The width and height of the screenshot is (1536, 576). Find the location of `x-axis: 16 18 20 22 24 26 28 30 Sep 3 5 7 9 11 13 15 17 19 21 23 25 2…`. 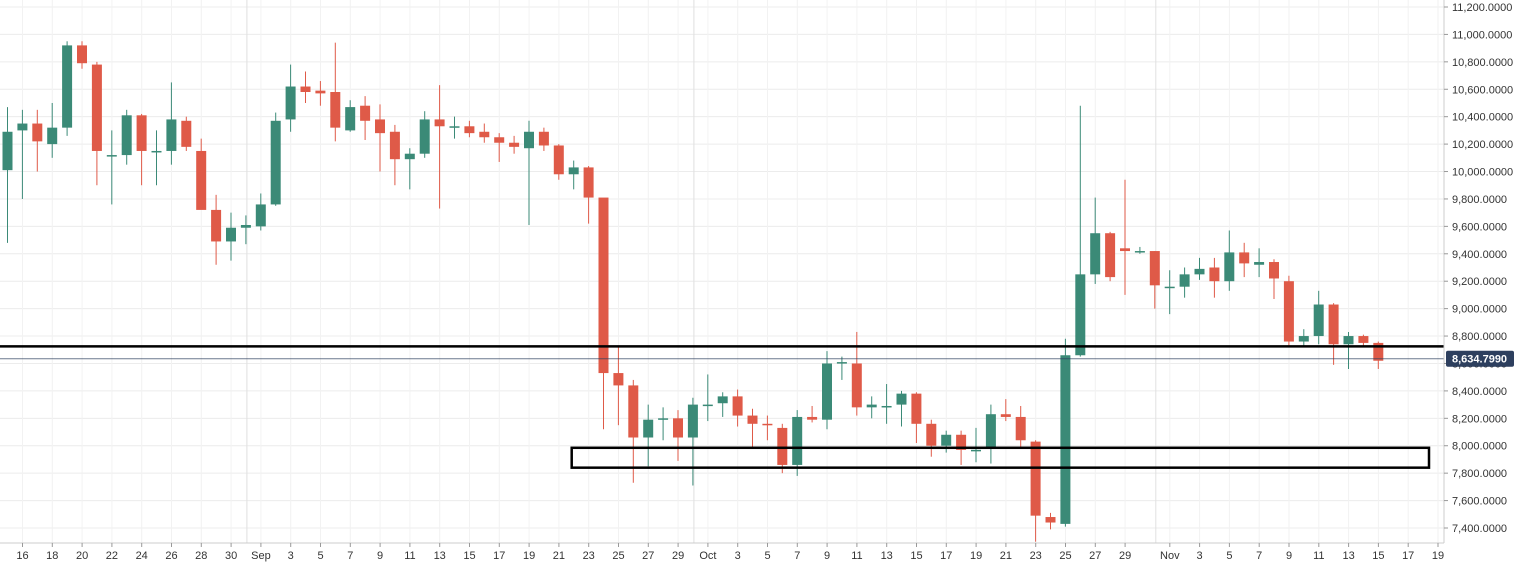

x-axis: 16 18 20 22 24 26 28 30 Sep 3 5 7 9 11 13 15 17 19 21 23 25 2… is located at coordinates (730, 552).